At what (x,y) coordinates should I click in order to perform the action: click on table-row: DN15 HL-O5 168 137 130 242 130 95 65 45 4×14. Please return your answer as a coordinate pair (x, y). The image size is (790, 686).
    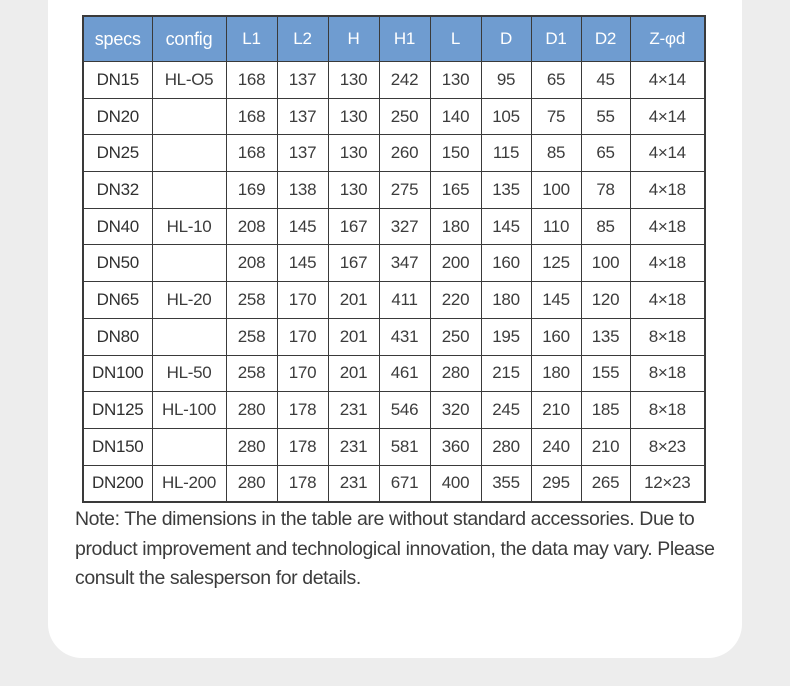
    Looking at the image, I should click on (394, 80).